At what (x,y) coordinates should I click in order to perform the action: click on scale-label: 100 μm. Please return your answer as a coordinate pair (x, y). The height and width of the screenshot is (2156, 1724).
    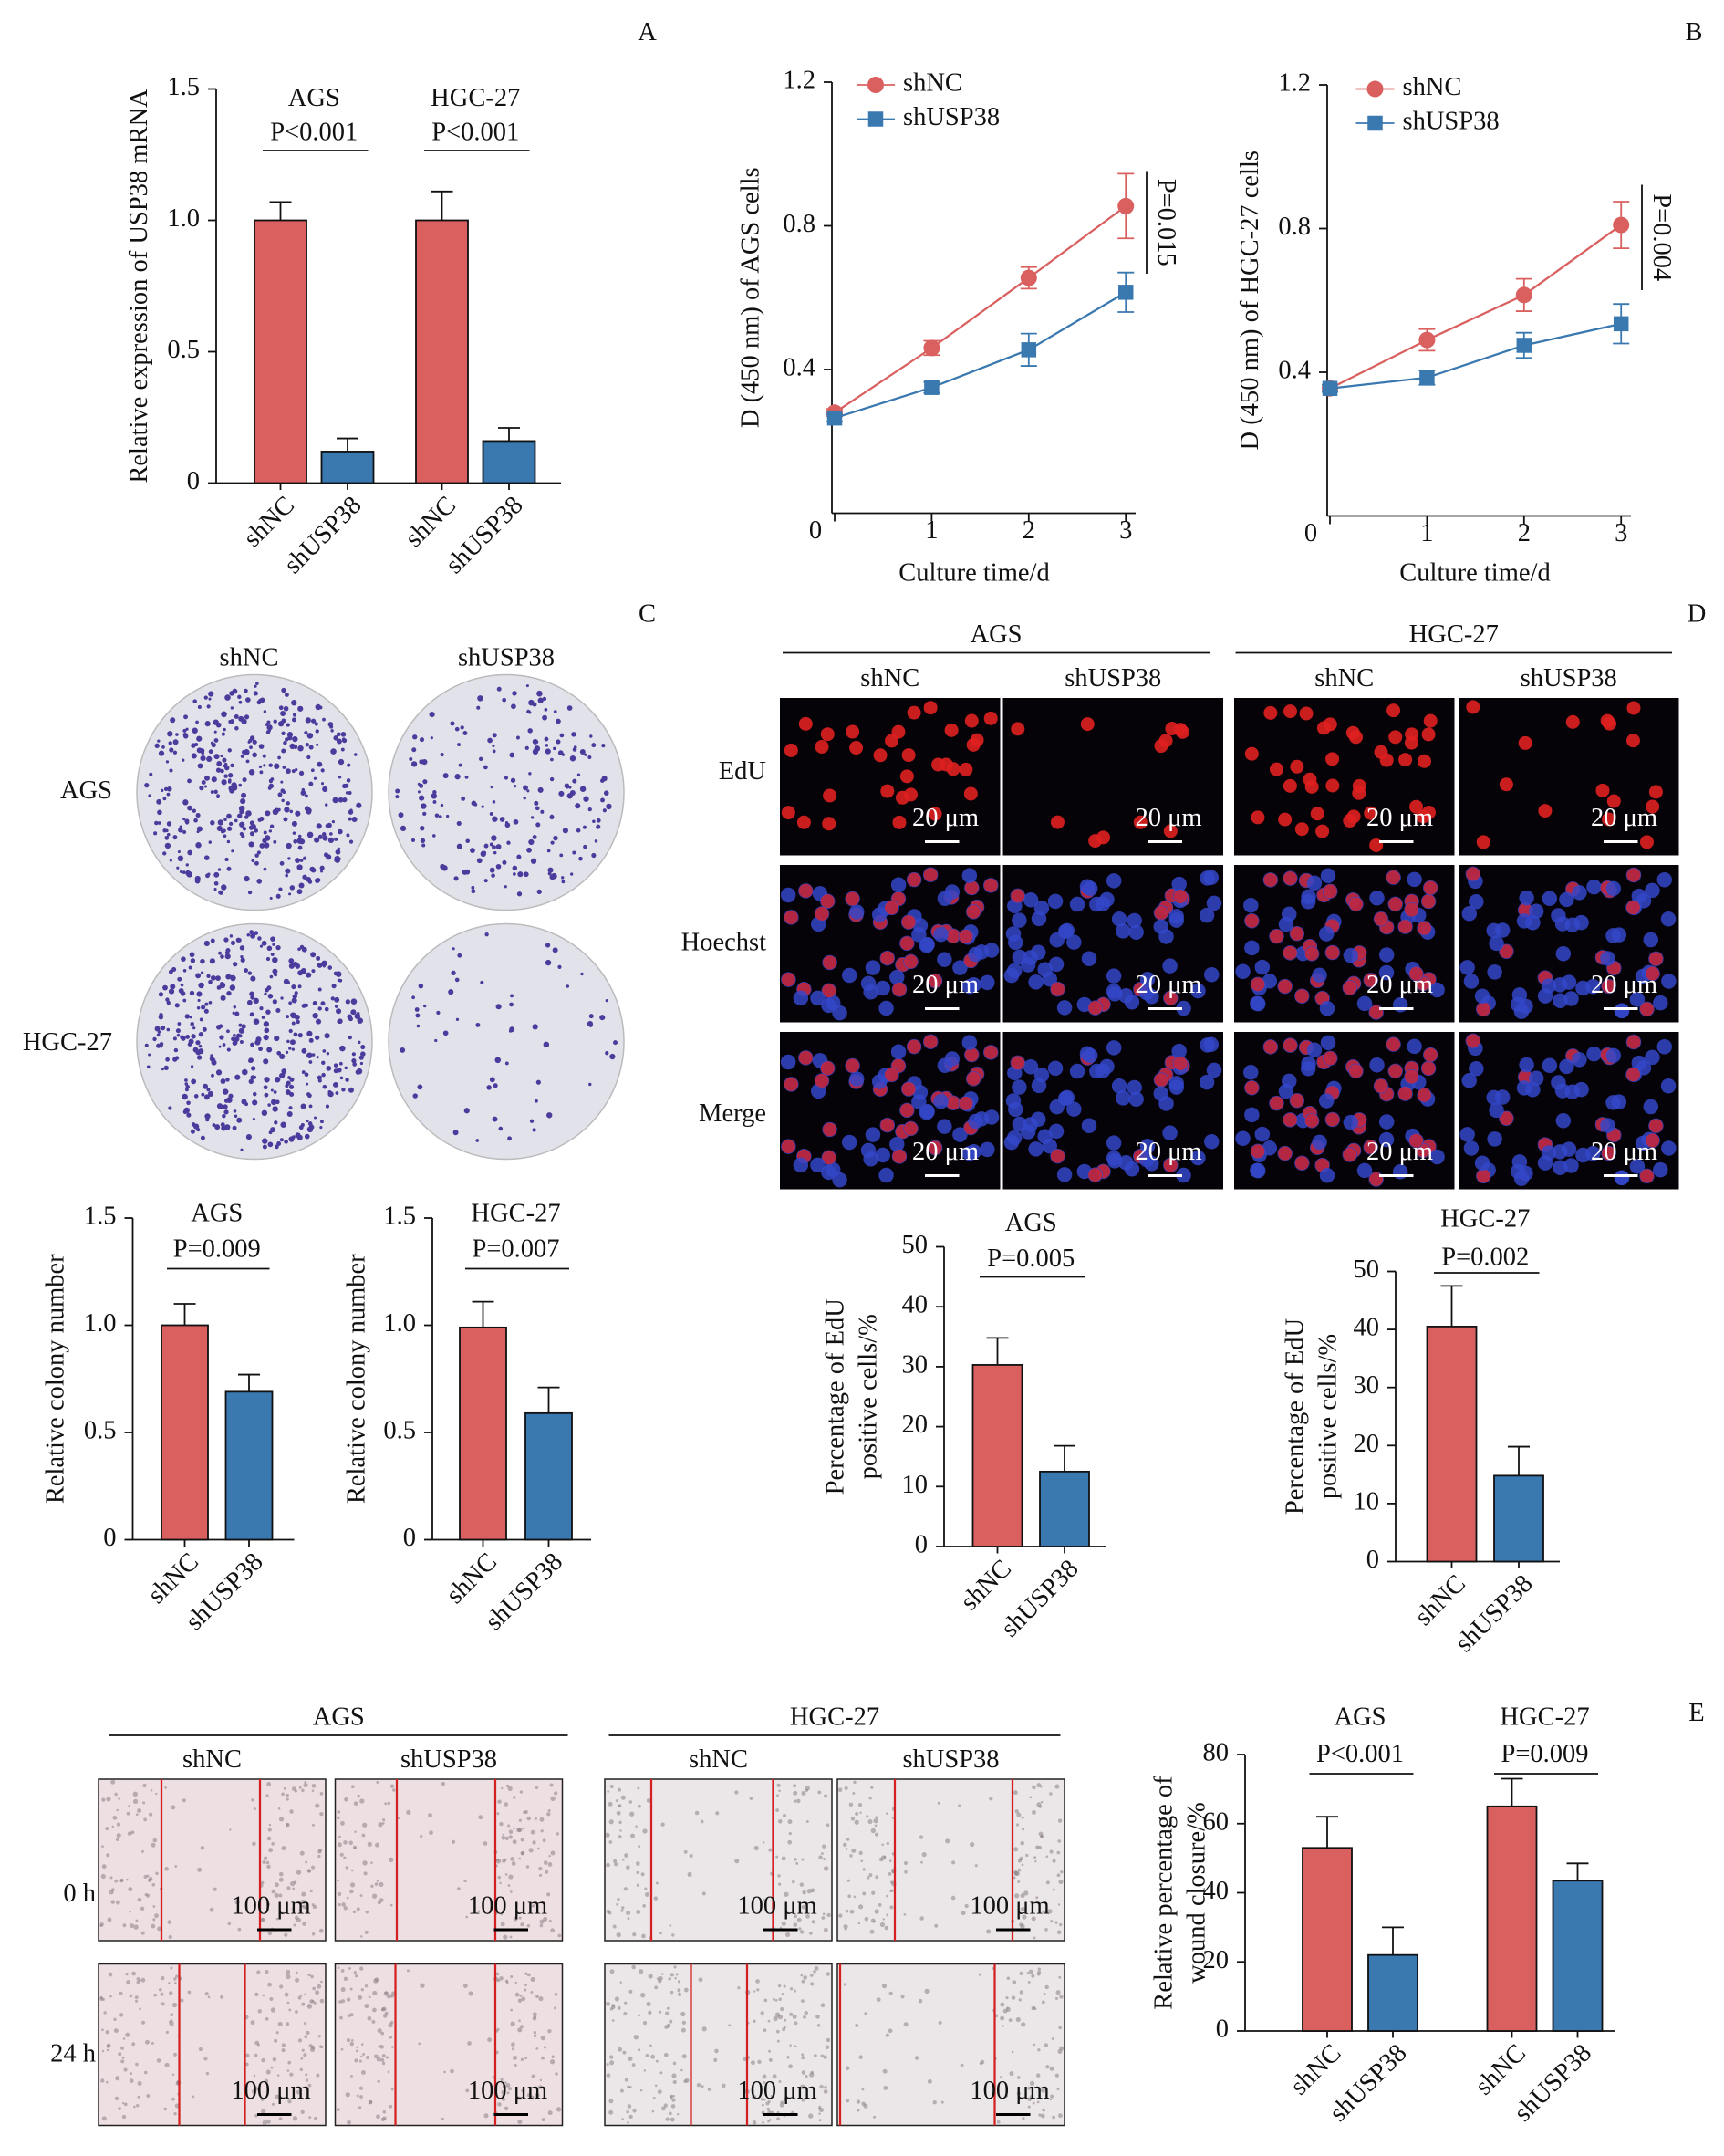
    Looking at the image, I should click on (270, 2091).